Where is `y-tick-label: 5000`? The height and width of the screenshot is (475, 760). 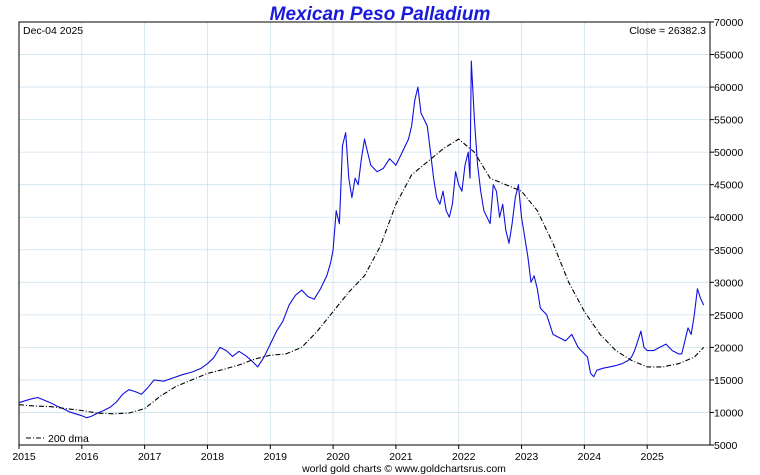
y-tick-label: 5000 is located at coordinates (726, 446).